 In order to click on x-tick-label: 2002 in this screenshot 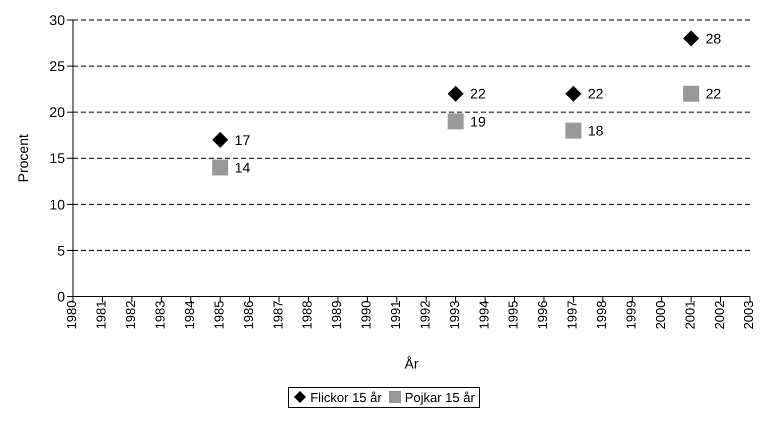, I will do `click(719, 315)`.